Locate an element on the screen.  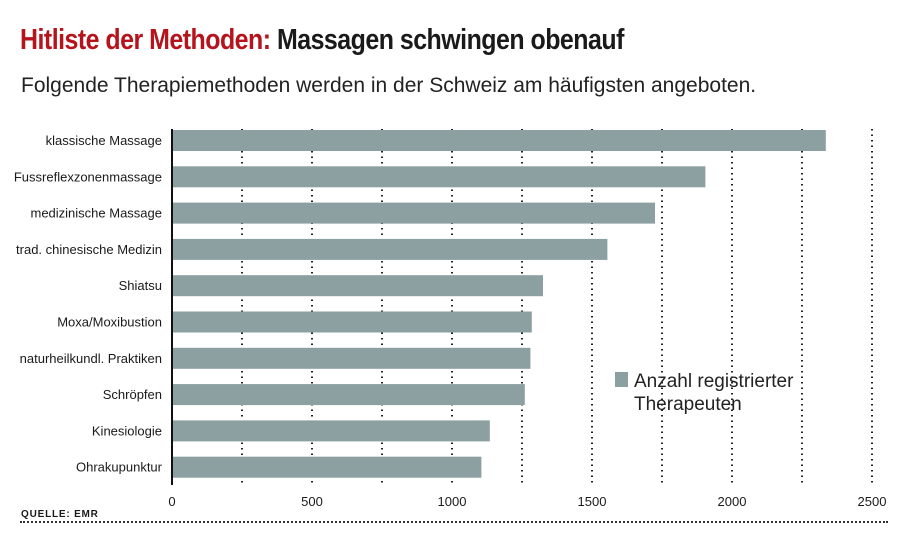
legend-label-line1: Anzahl registrierter is located at coordinates (714, 381).